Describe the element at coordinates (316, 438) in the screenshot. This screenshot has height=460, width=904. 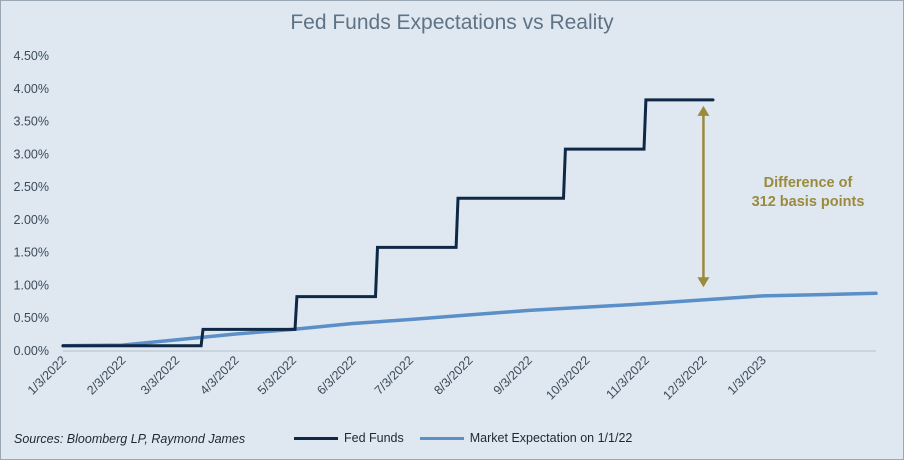
I see `legend-swatch-fed-funds` at that location.